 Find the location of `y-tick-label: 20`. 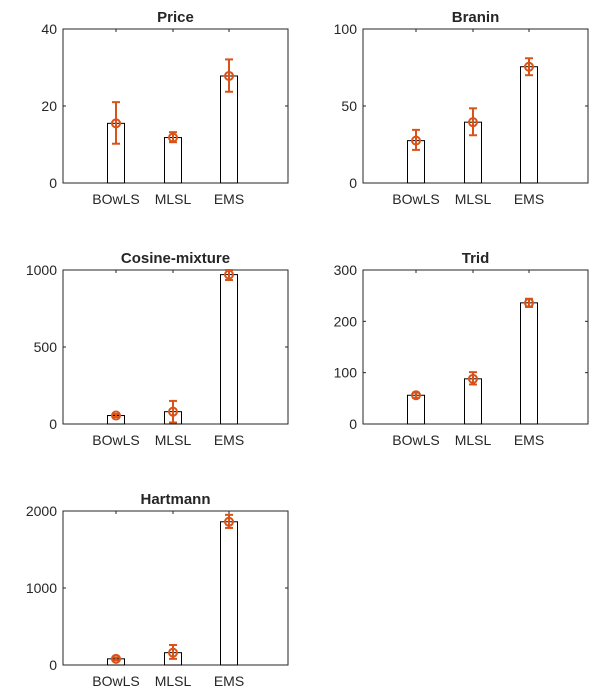

y-tick-label: 20 is located at coordinates (49, 106).